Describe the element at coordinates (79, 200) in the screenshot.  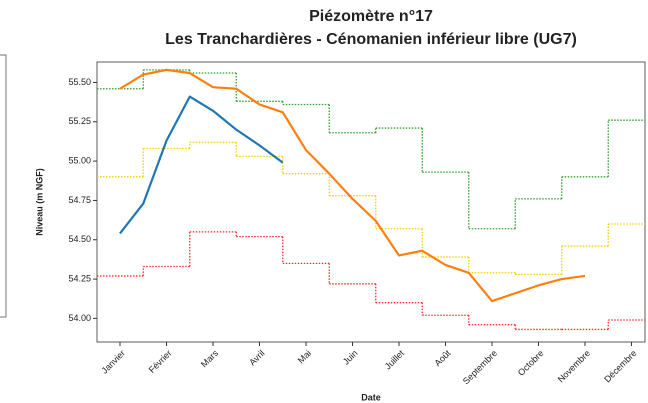
I see `y-tick-label: 54.75` at that location.